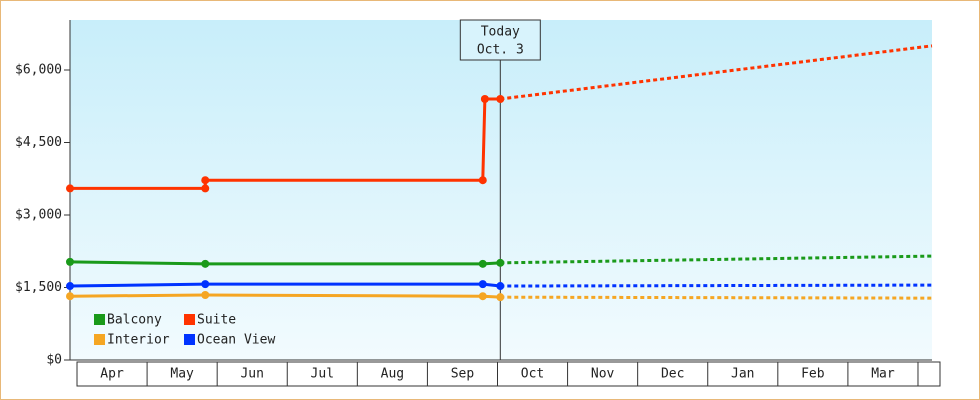 The height and width of the screenshot is (400, 980). Describe the element at coordinates (500, 50) in the screenshot. I see `today-date: Oct. 3` at that location.